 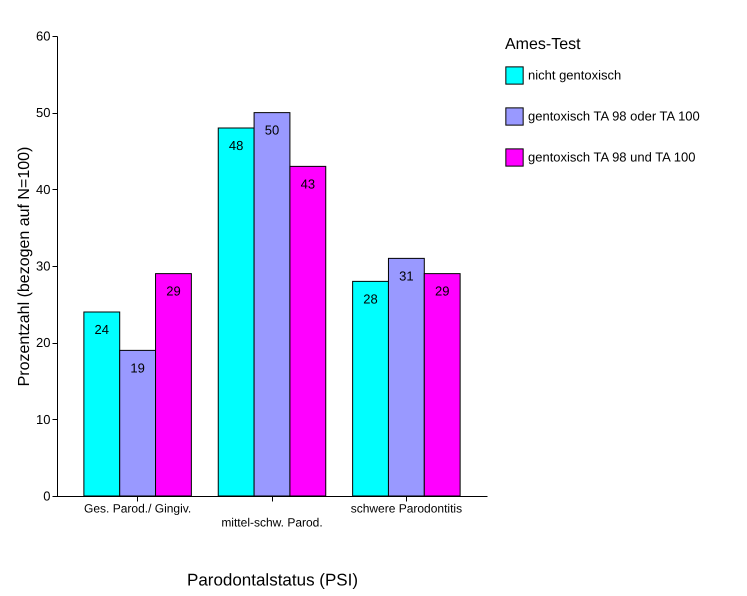 I want to click on data-label: 43, so click(x=308, y=184).